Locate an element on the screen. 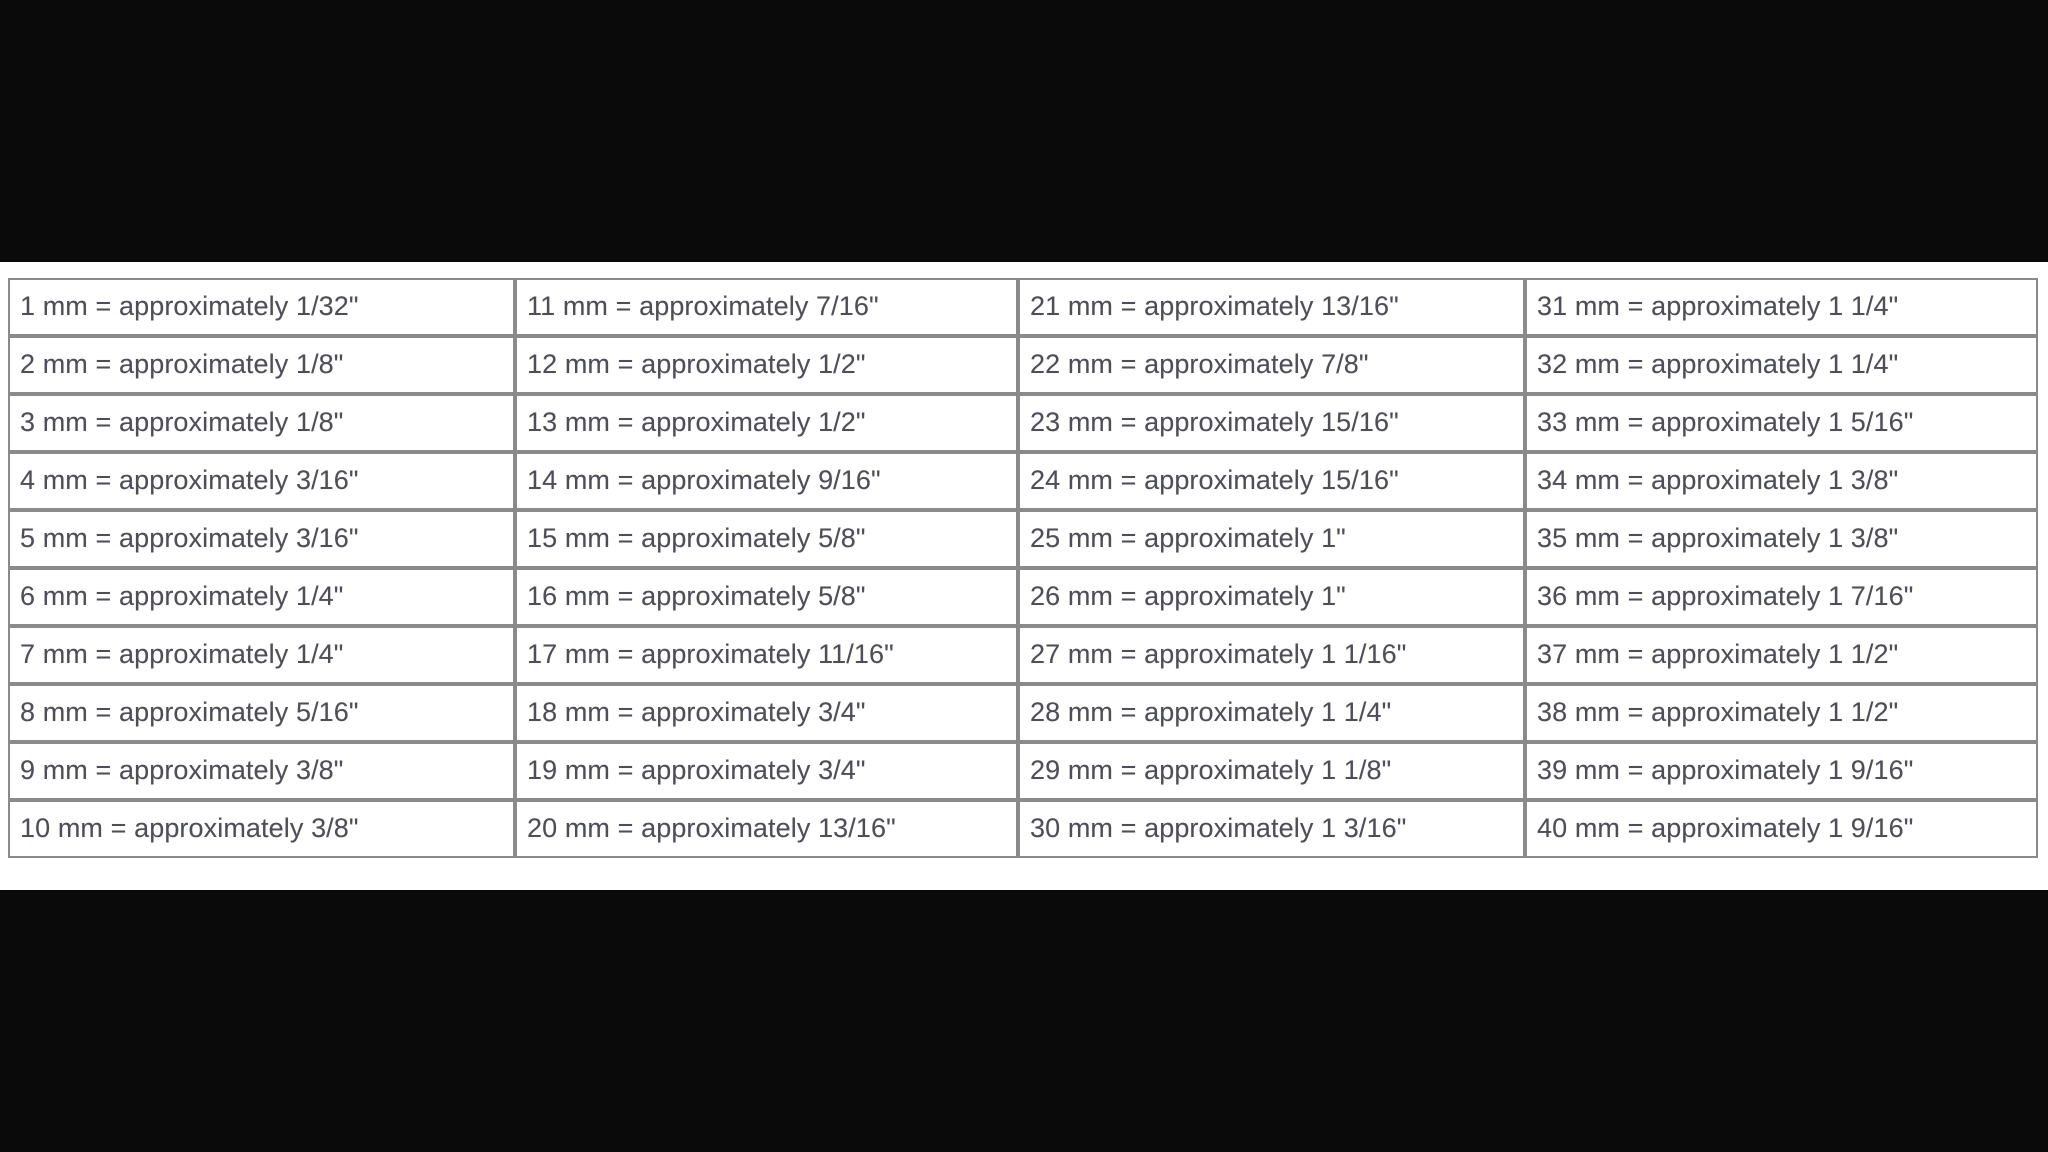 This screenshot has width=2048, height=1152. conversion-cell-text: 27 mm = approximately 1 1/16" is located at coordinates (1218, 654).